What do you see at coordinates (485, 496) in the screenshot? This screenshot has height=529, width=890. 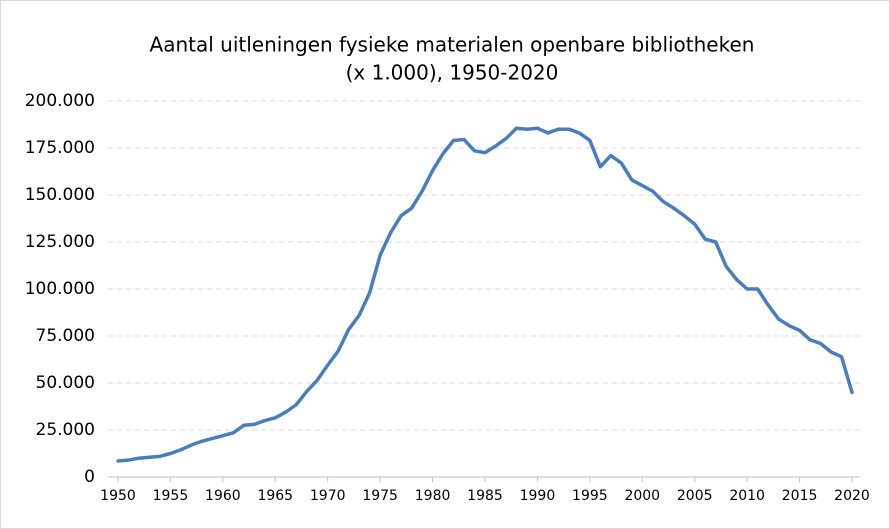 I see `x-tick-label: 1985` at bounding box center [485, 496].